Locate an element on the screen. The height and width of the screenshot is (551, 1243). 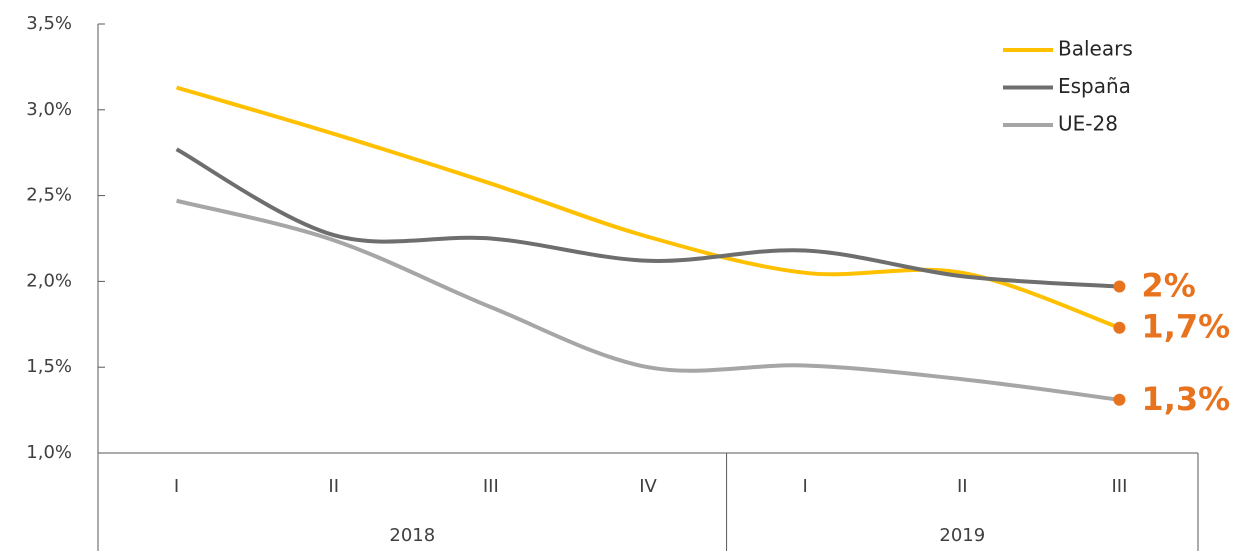
legend-label: UE-28 is located at coordinates (1088, 124).